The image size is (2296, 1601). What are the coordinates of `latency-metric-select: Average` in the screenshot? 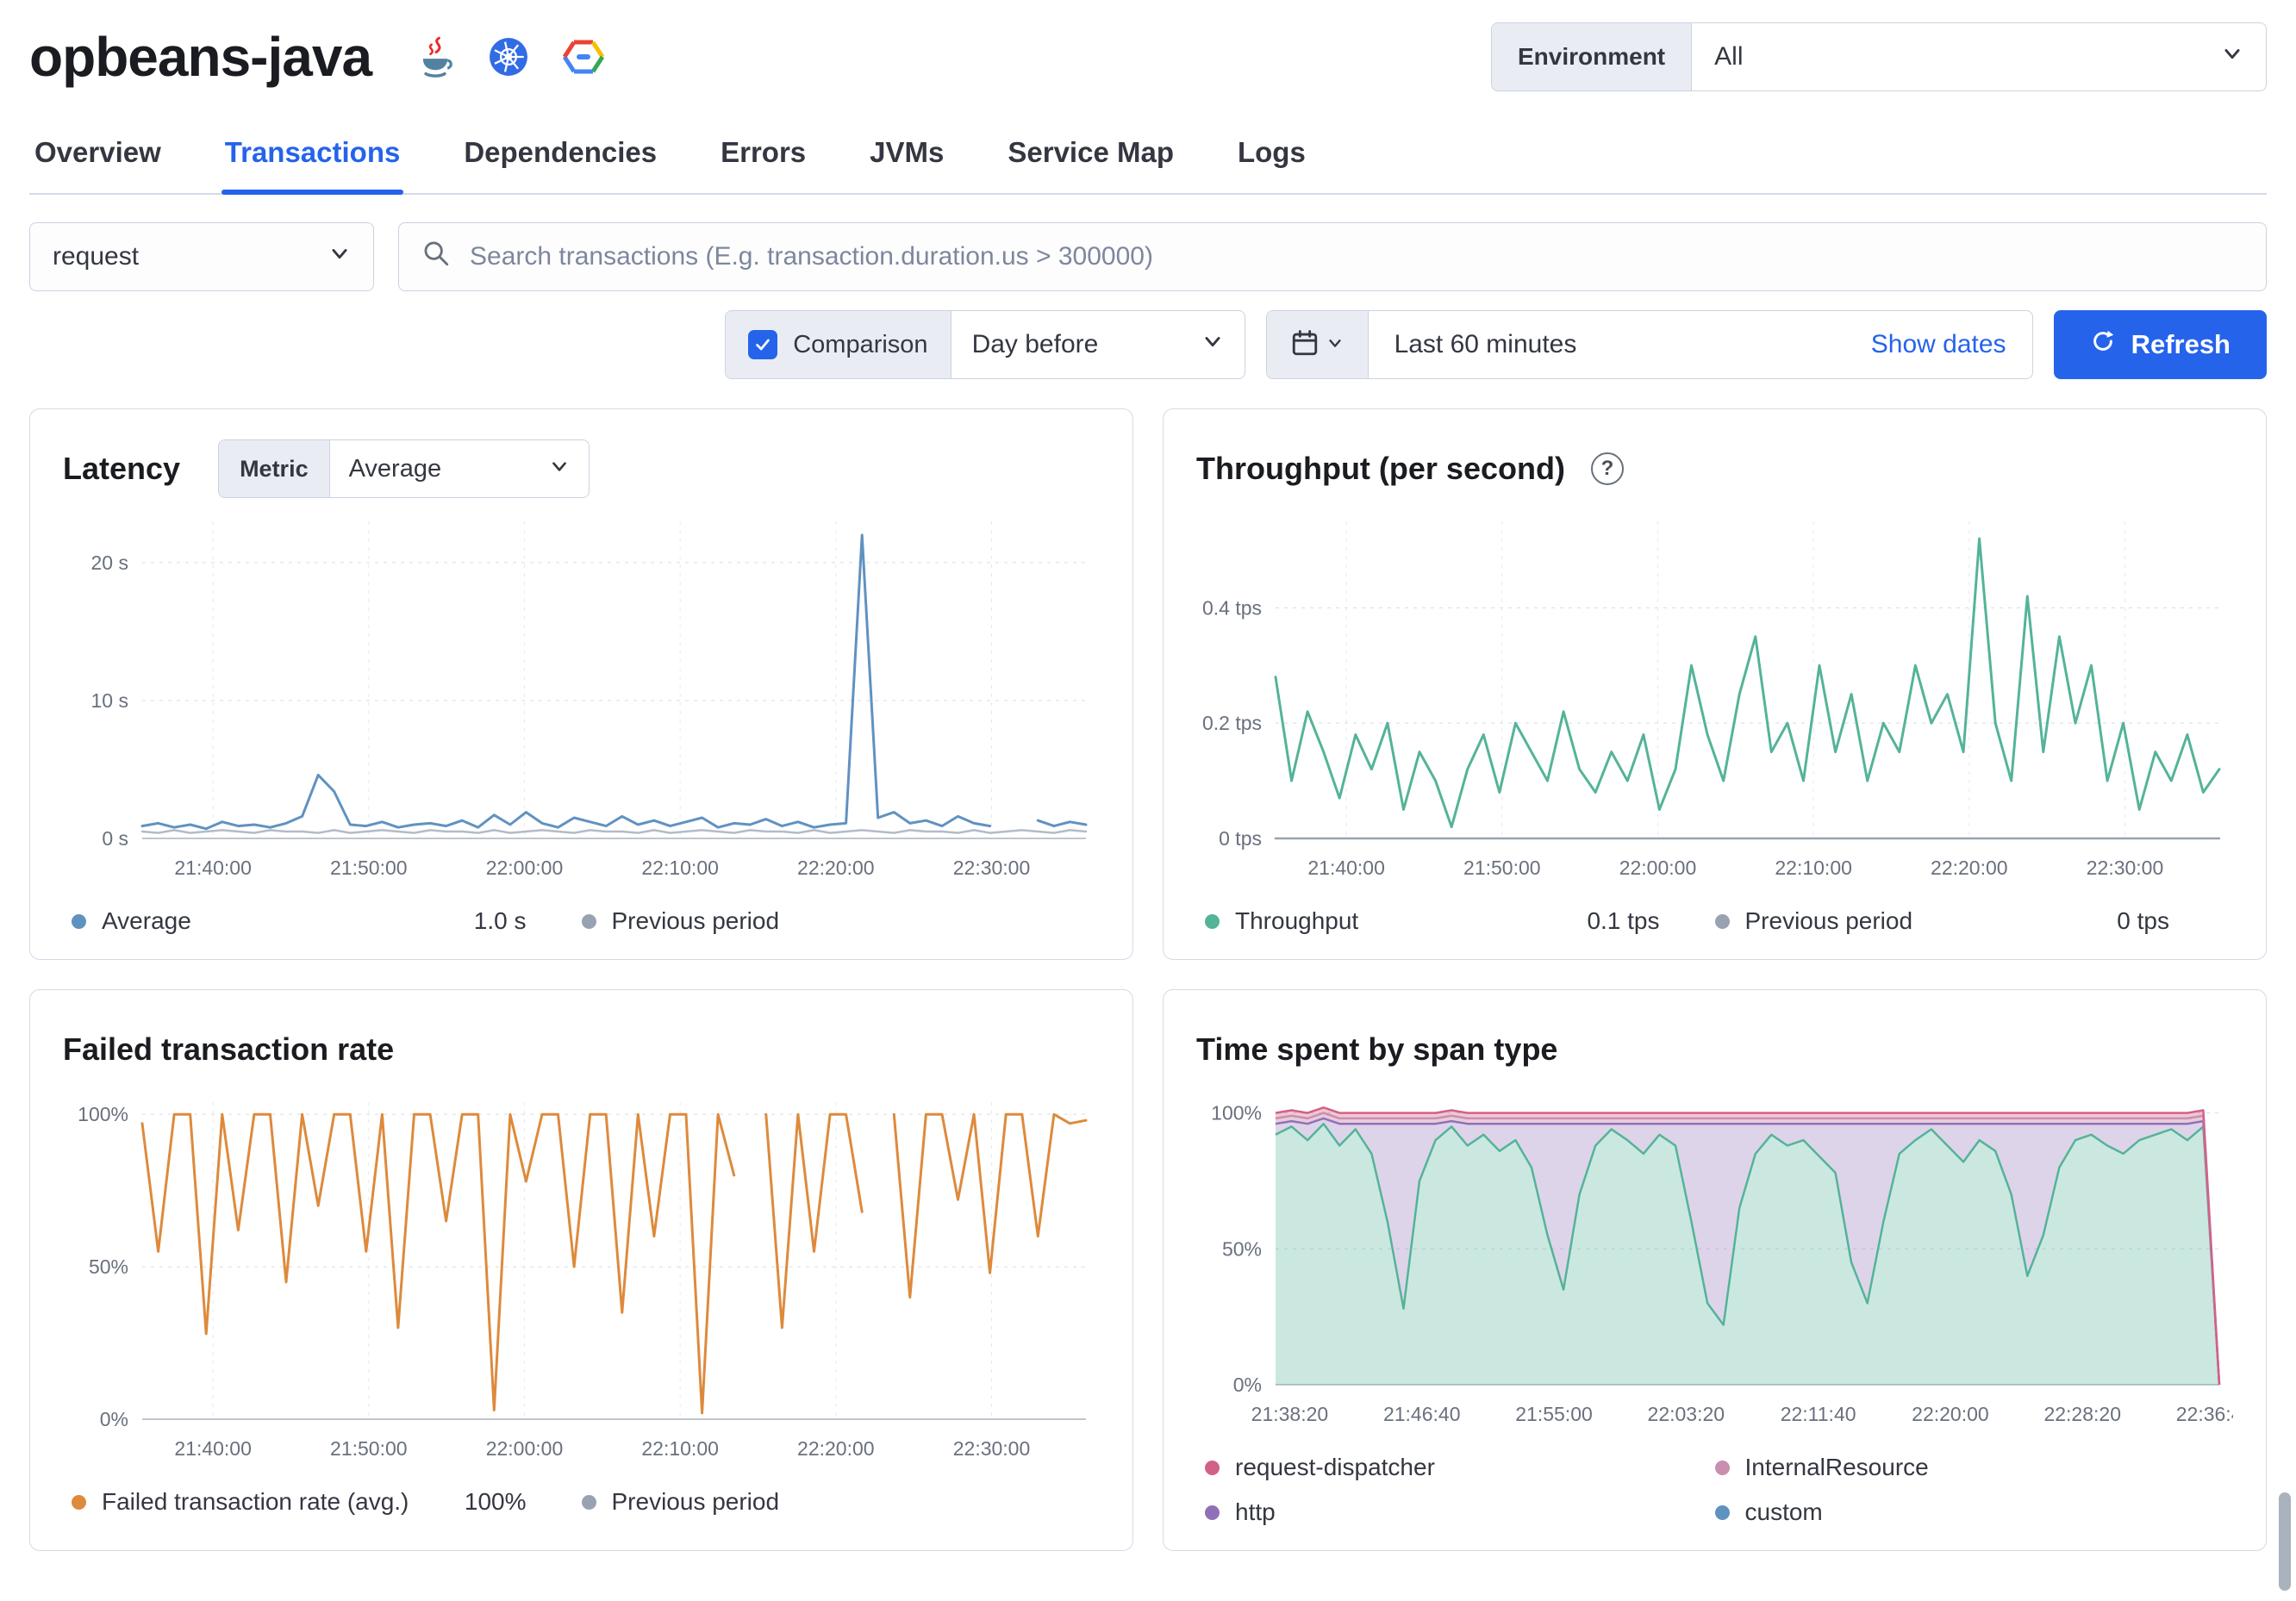 It's located at (460, 469).